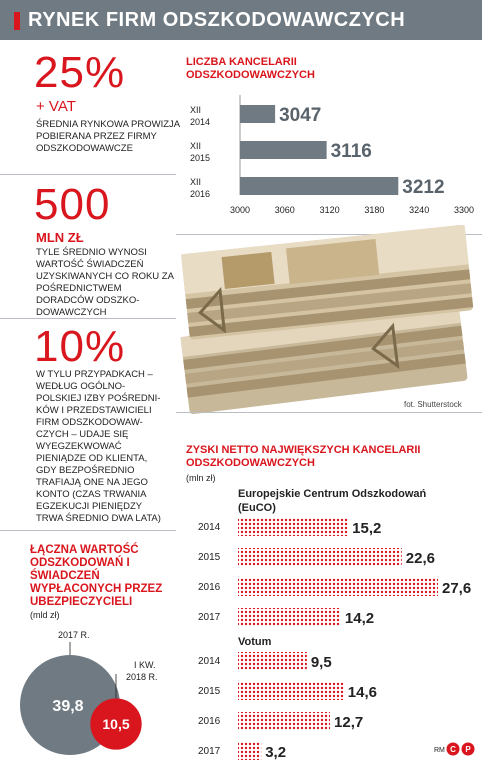 The width and height of the screenshot is (482, 760). Describe the element at coordinates (423, 187) in the screenshot. I see `chart1-value-label: 3212` at that location.